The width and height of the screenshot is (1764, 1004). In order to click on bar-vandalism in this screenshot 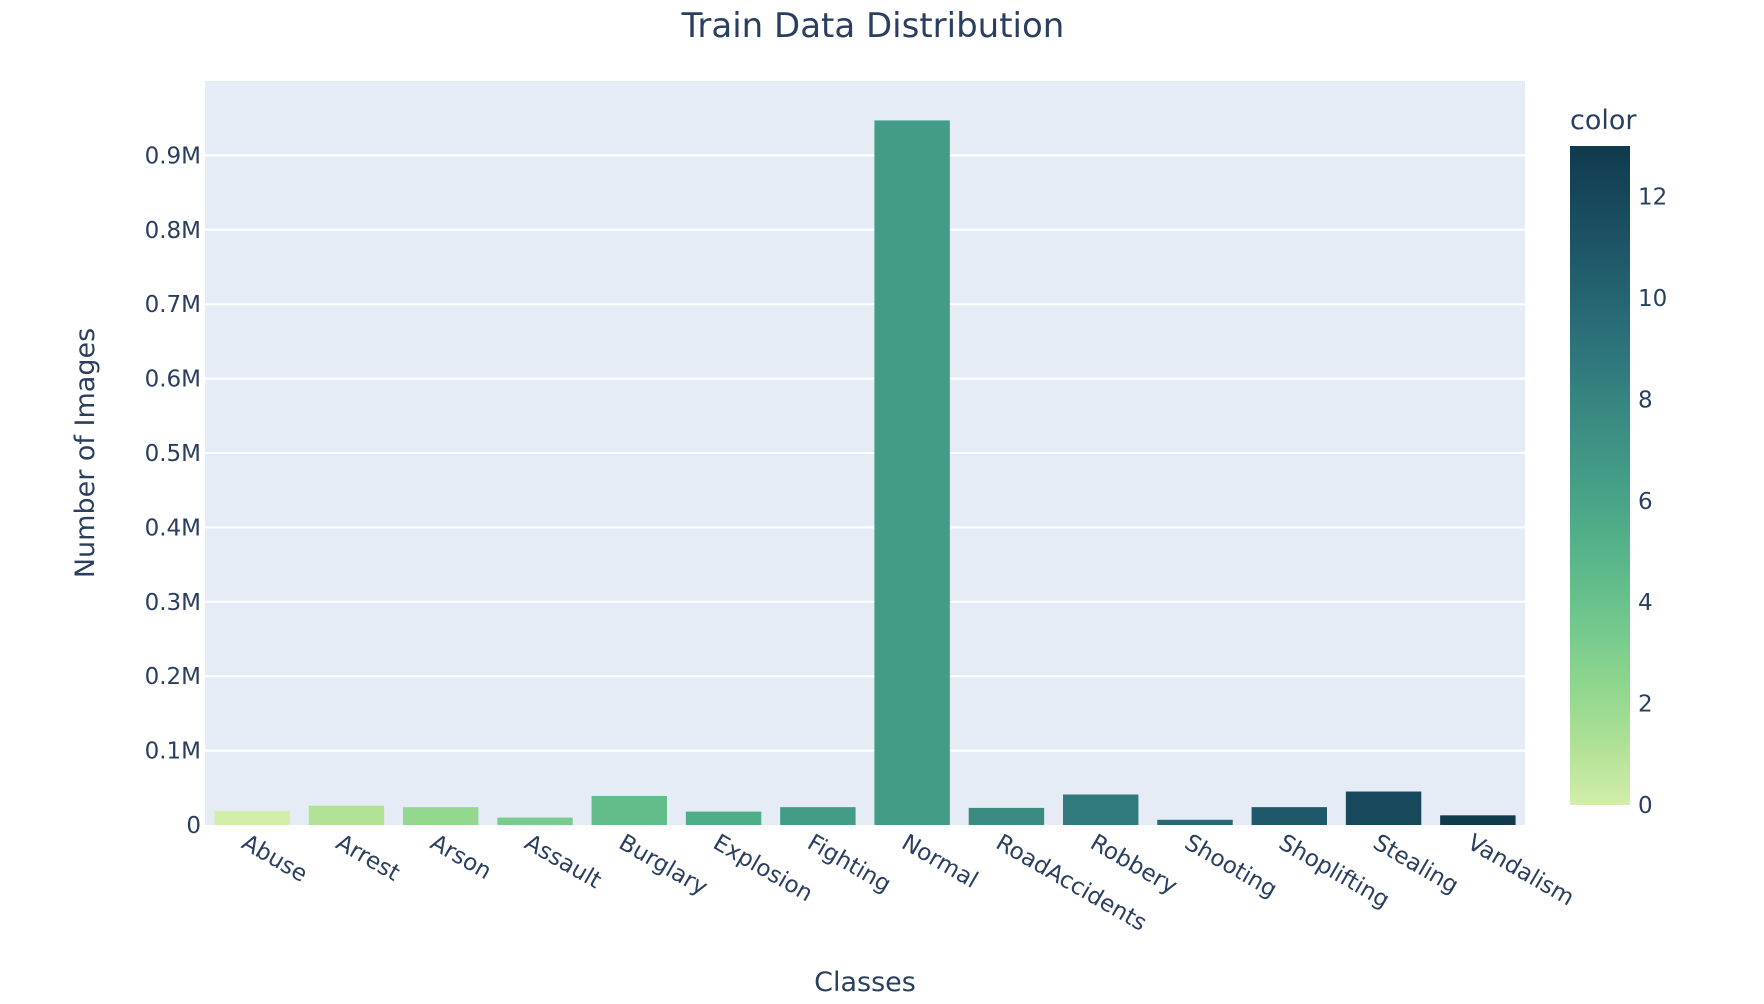, I will do `click(1478, 820)`.